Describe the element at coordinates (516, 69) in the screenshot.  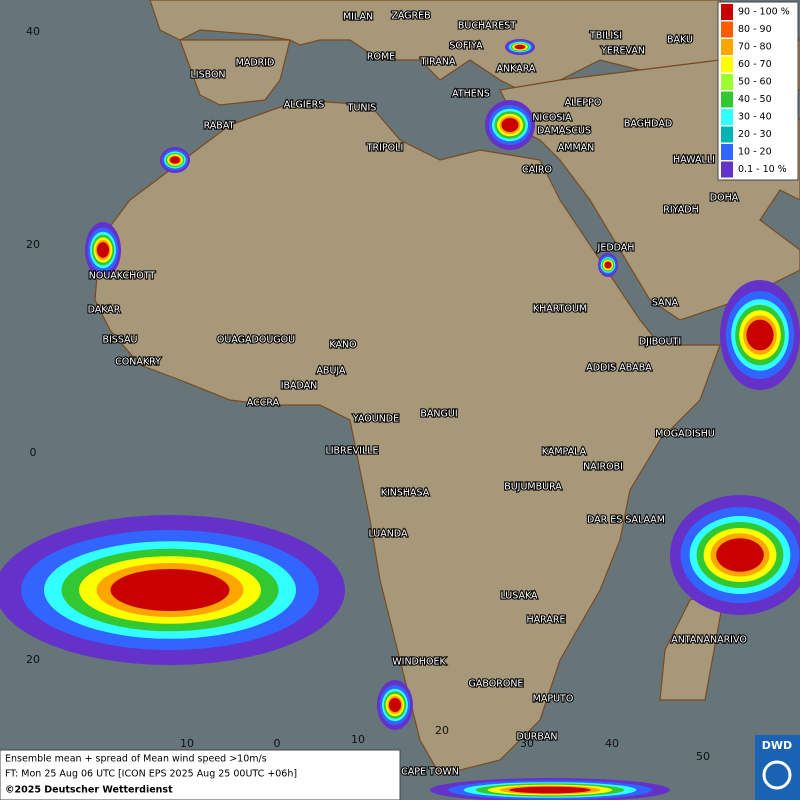
I see `city-label: ANKARA` at that location.